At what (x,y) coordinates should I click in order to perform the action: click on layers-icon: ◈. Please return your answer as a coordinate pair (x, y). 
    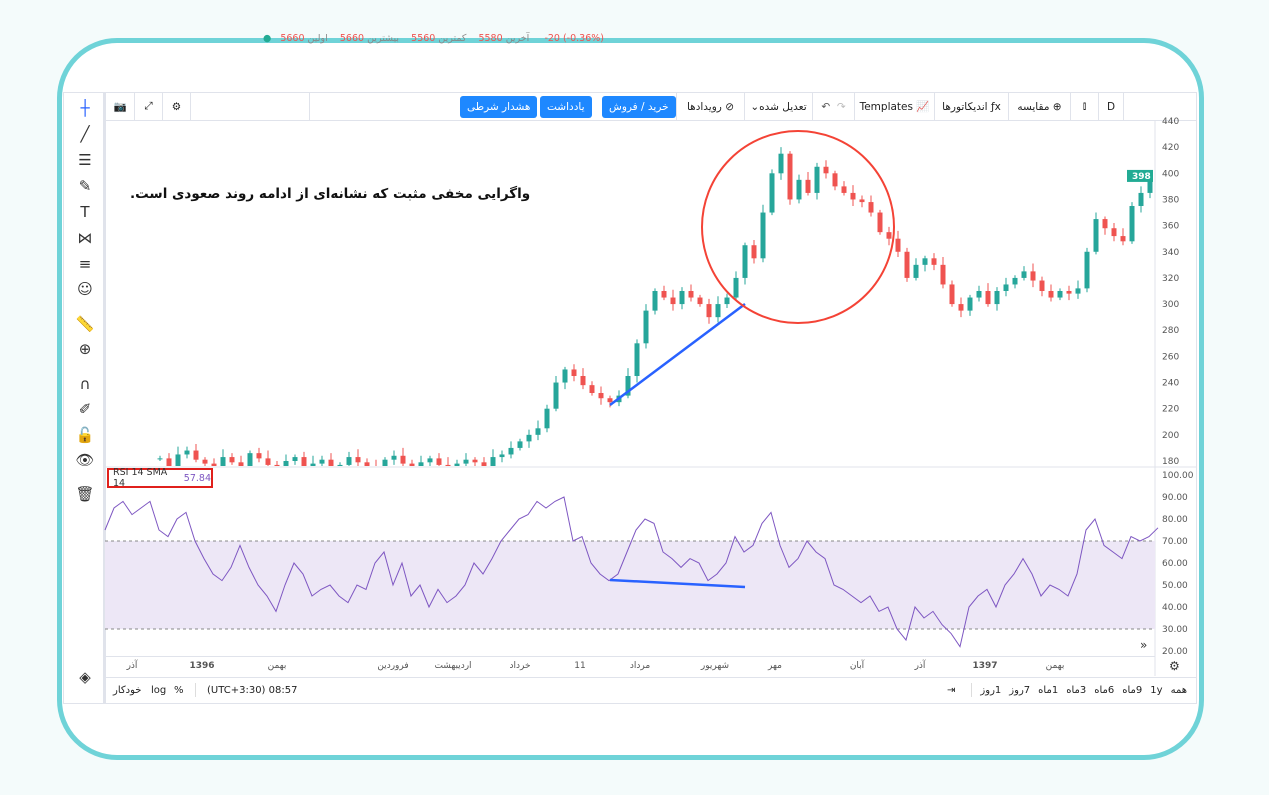
    Looking at the image, I should click on (85, 677).